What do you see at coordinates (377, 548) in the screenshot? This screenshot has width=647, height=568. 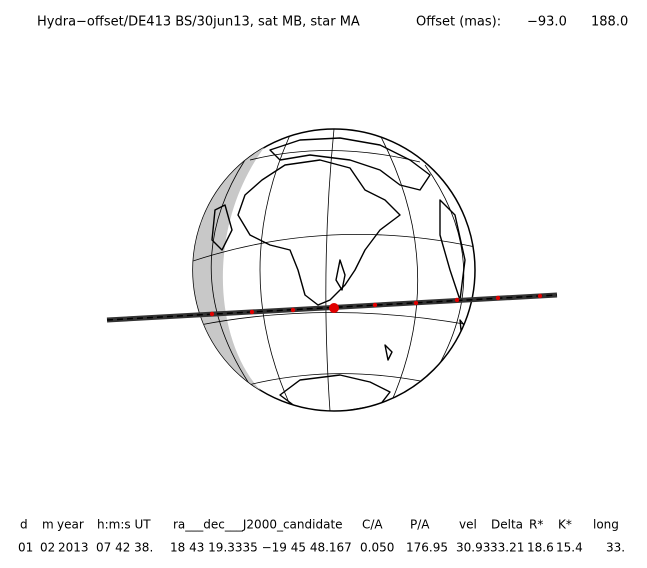 I see `cell: 0.050` at bounding box center [377, 548].